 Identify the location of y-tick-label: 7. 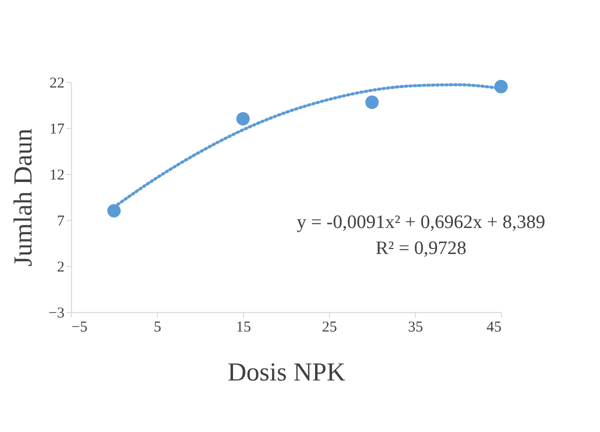
(61, 222).